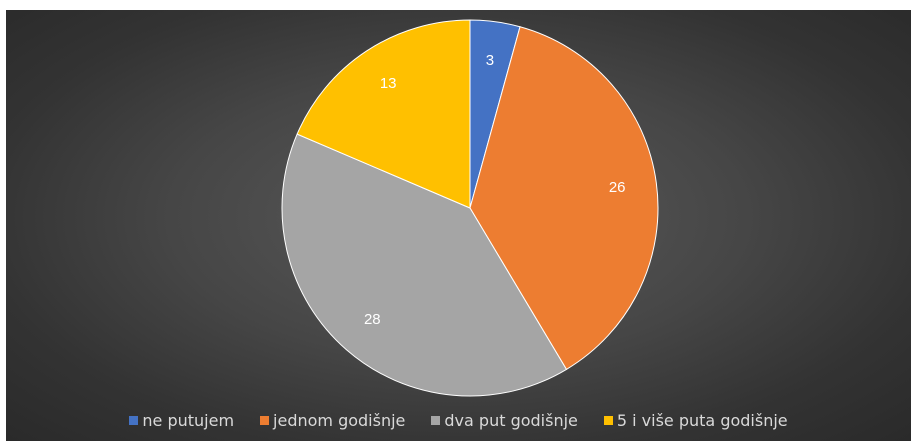  What do you see at coordinates (372, 319) in the screenshot?
I see `pie-data-label: 28` at bounding box center [372, 319].